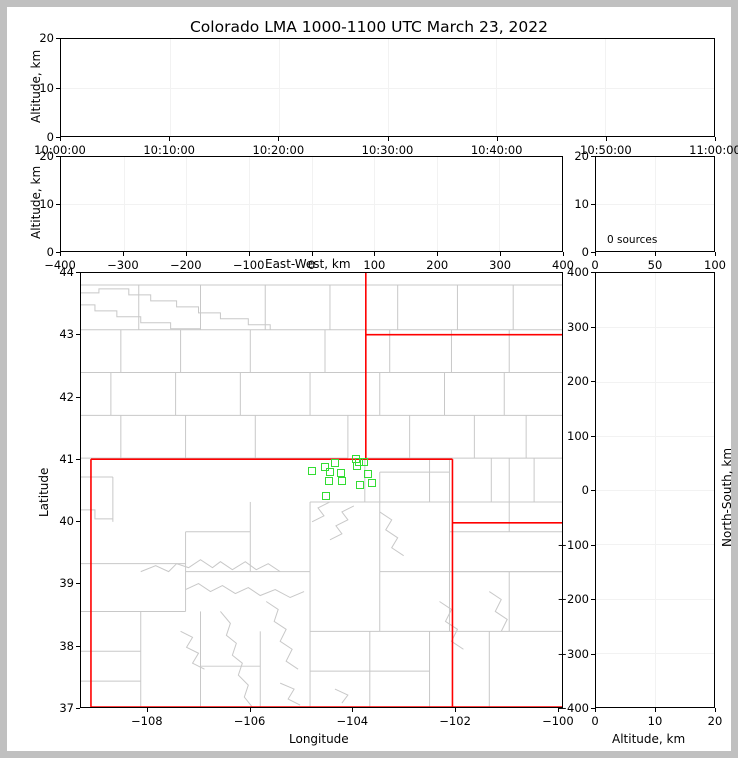 The width and height of the screenshot is (738, 758). What do you see at coordinates (66, 645) in the screenshot?
I see `y-tick-label: 38` at bounding box center [66, 645].